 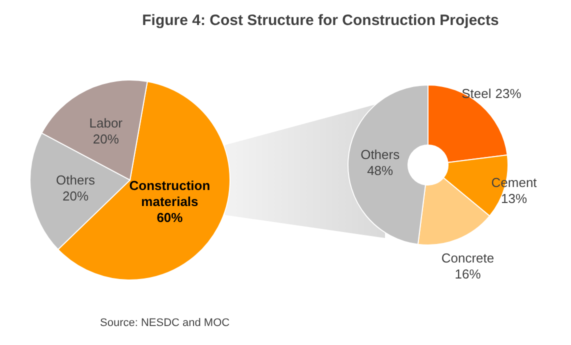 What do you see at coordinates (170, 217) in the screenshot?
I see `data-label: 60%` at bounding box center [170, 217].